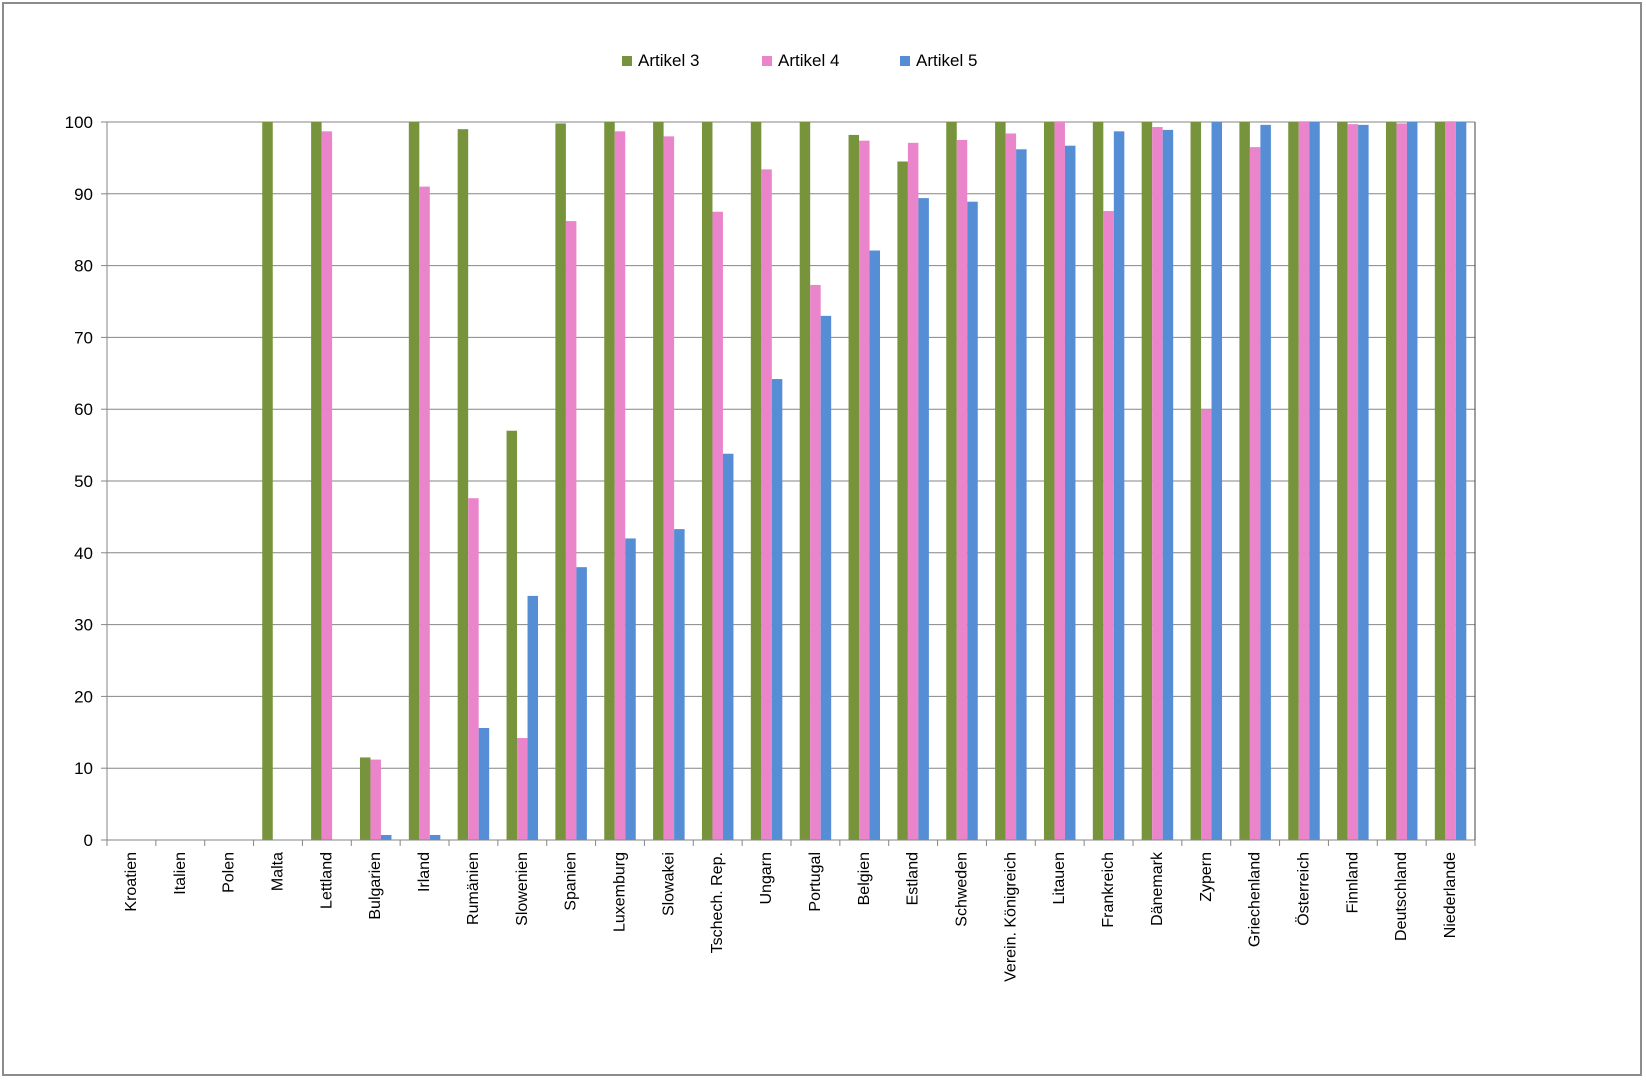 The image size is (1646, 1080). Describe the element at coordinates (620, 892) in the screenshot. I see `x-tick-label-10: Luxemburg` at that location.